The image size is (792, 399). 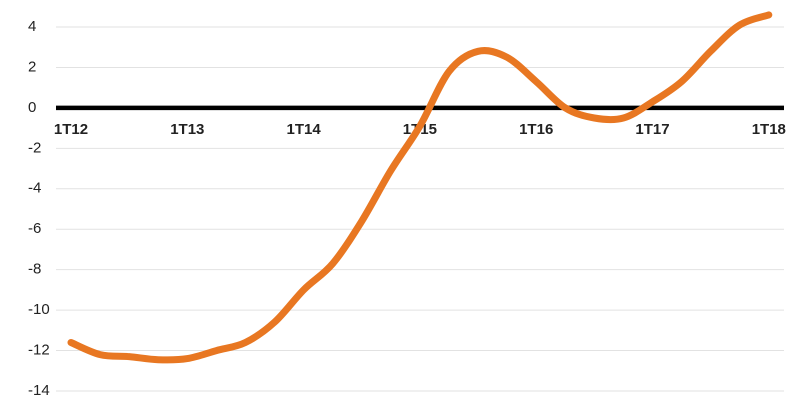 What do you see at coordinates (187, 129) in the screenshot?
I see `x-tick-label: 1T13` at bounding box center [187, 129].